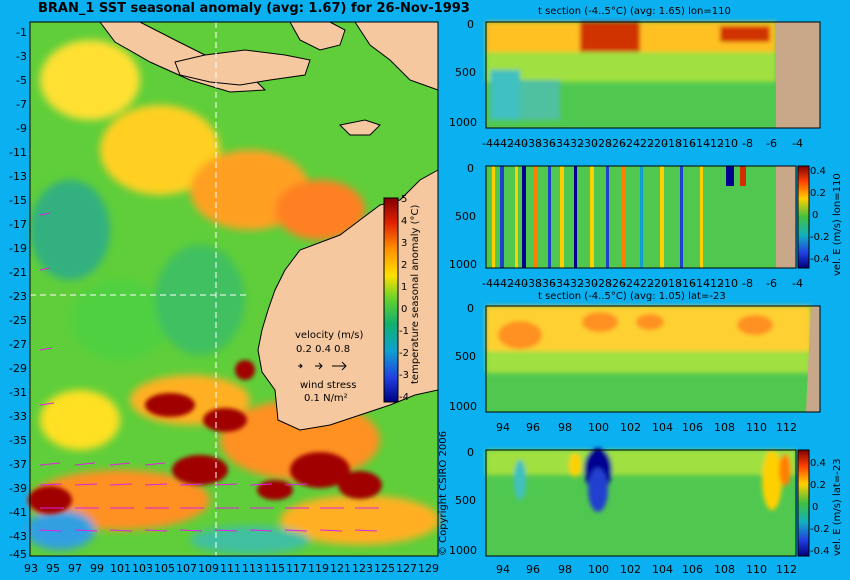  I want to click on x-tick: -10, so click(729, 283).